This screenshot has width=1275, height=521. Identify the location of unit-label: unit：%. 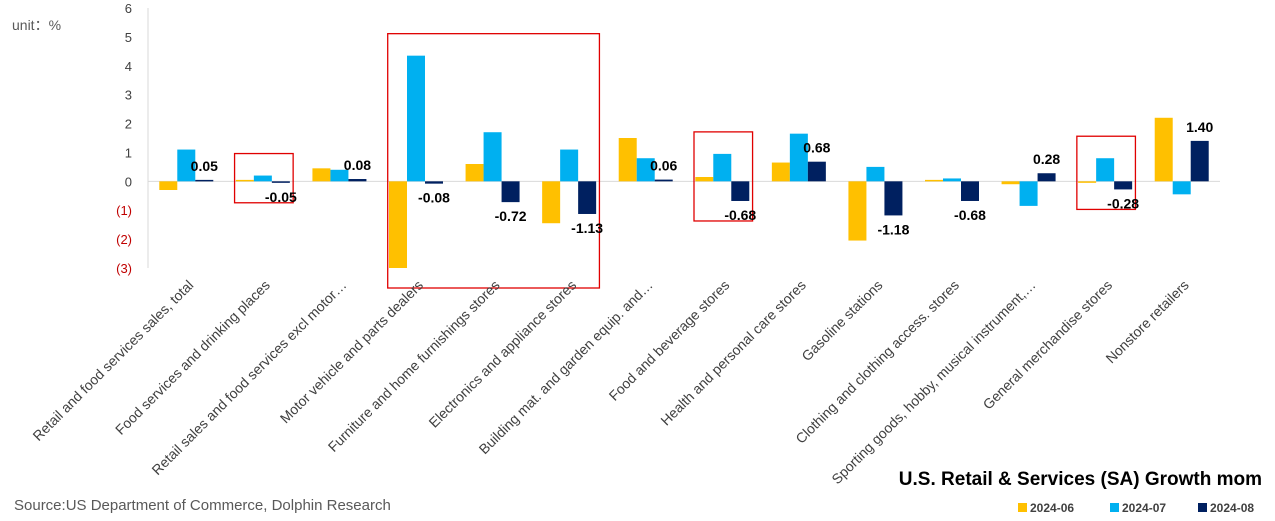
(36, 25).